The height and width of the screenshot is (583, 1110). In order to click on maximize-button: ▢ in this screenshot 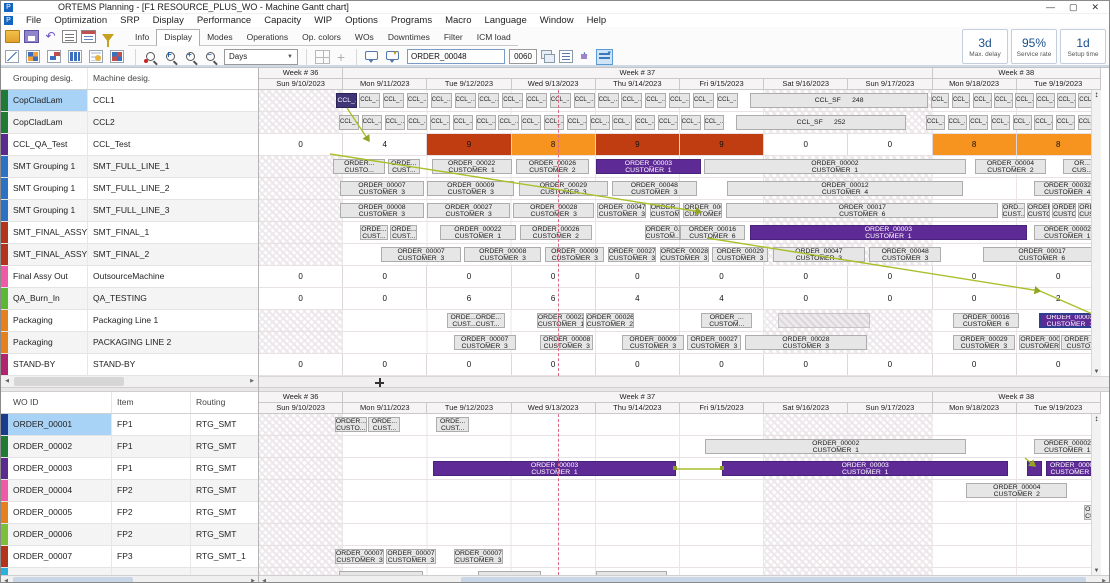, I will do `click(1073, 6)`.